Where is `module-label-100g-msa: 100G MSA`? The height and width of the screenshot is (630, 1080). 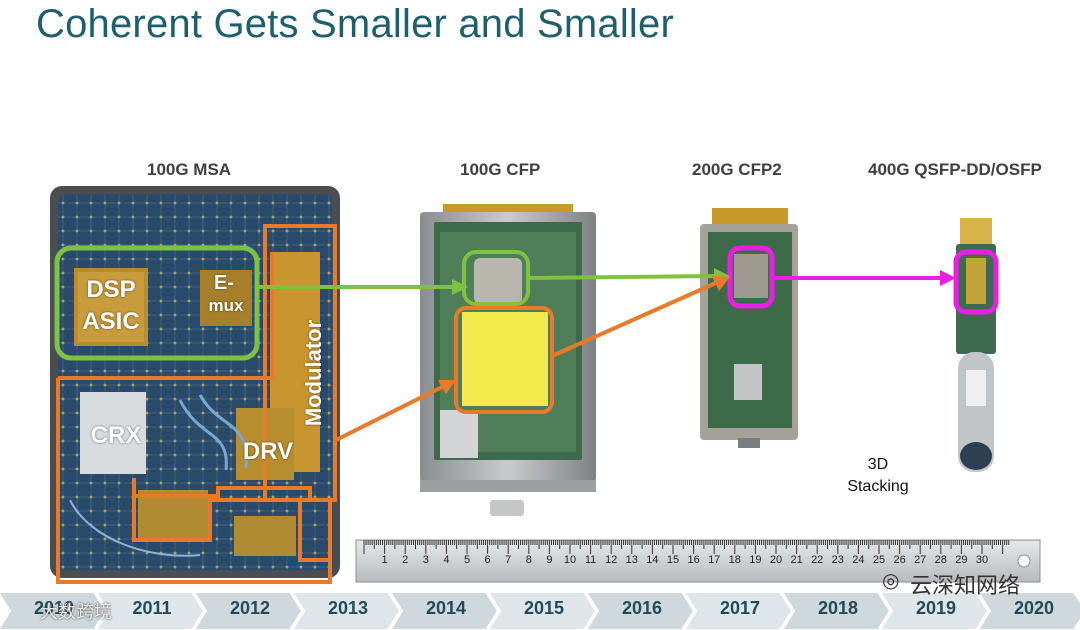 module-label-100g-msa: 100G MSA is located at coordinates (189, 169).